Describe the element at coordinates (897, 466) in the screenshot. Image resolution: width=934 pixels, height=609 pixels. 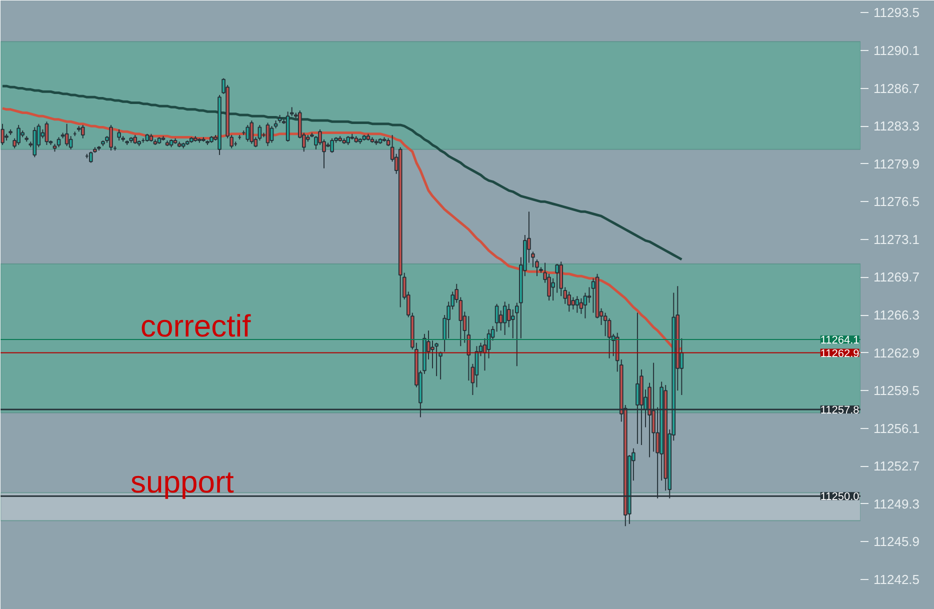
I see `y-tick-label: 11252.7` at that location.